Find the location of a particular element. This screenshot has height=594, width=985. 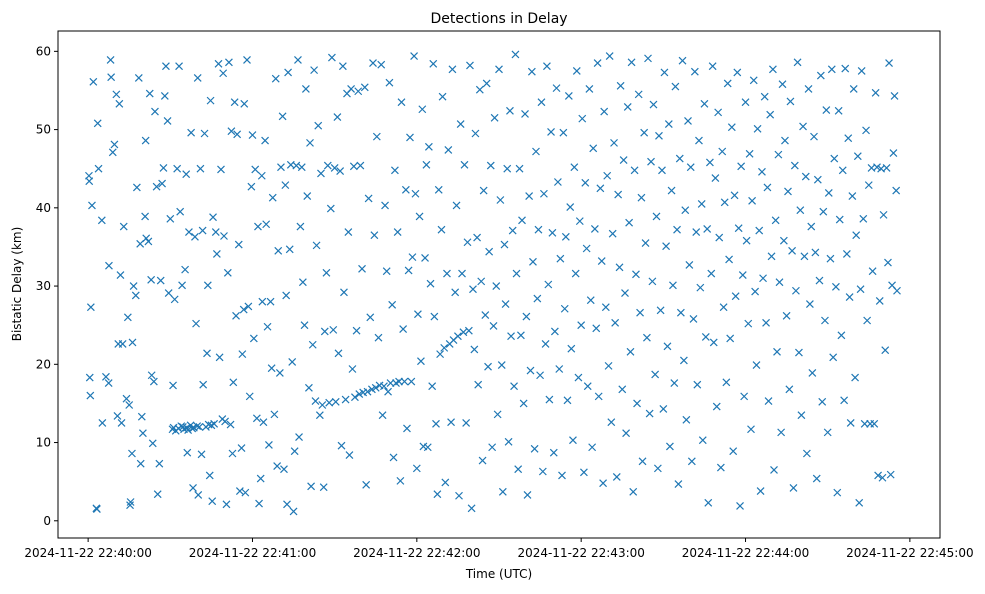

y-tick-label: 60 is located at coordinates (43, 51).